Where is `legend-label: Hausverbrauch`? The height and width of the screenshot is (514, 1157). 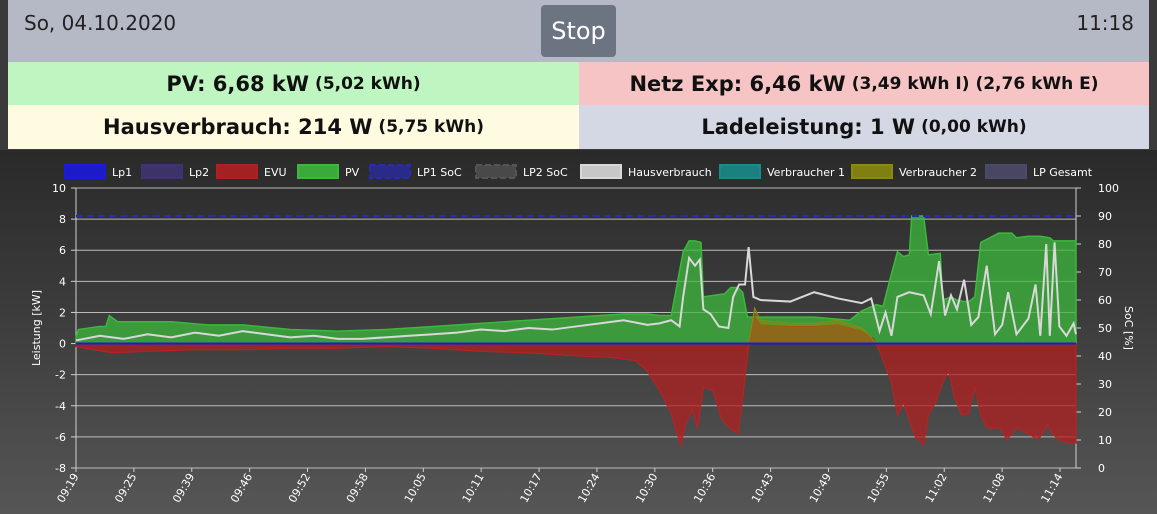 legend-label: Hausverbrauch is located at coordinates (670, 172).